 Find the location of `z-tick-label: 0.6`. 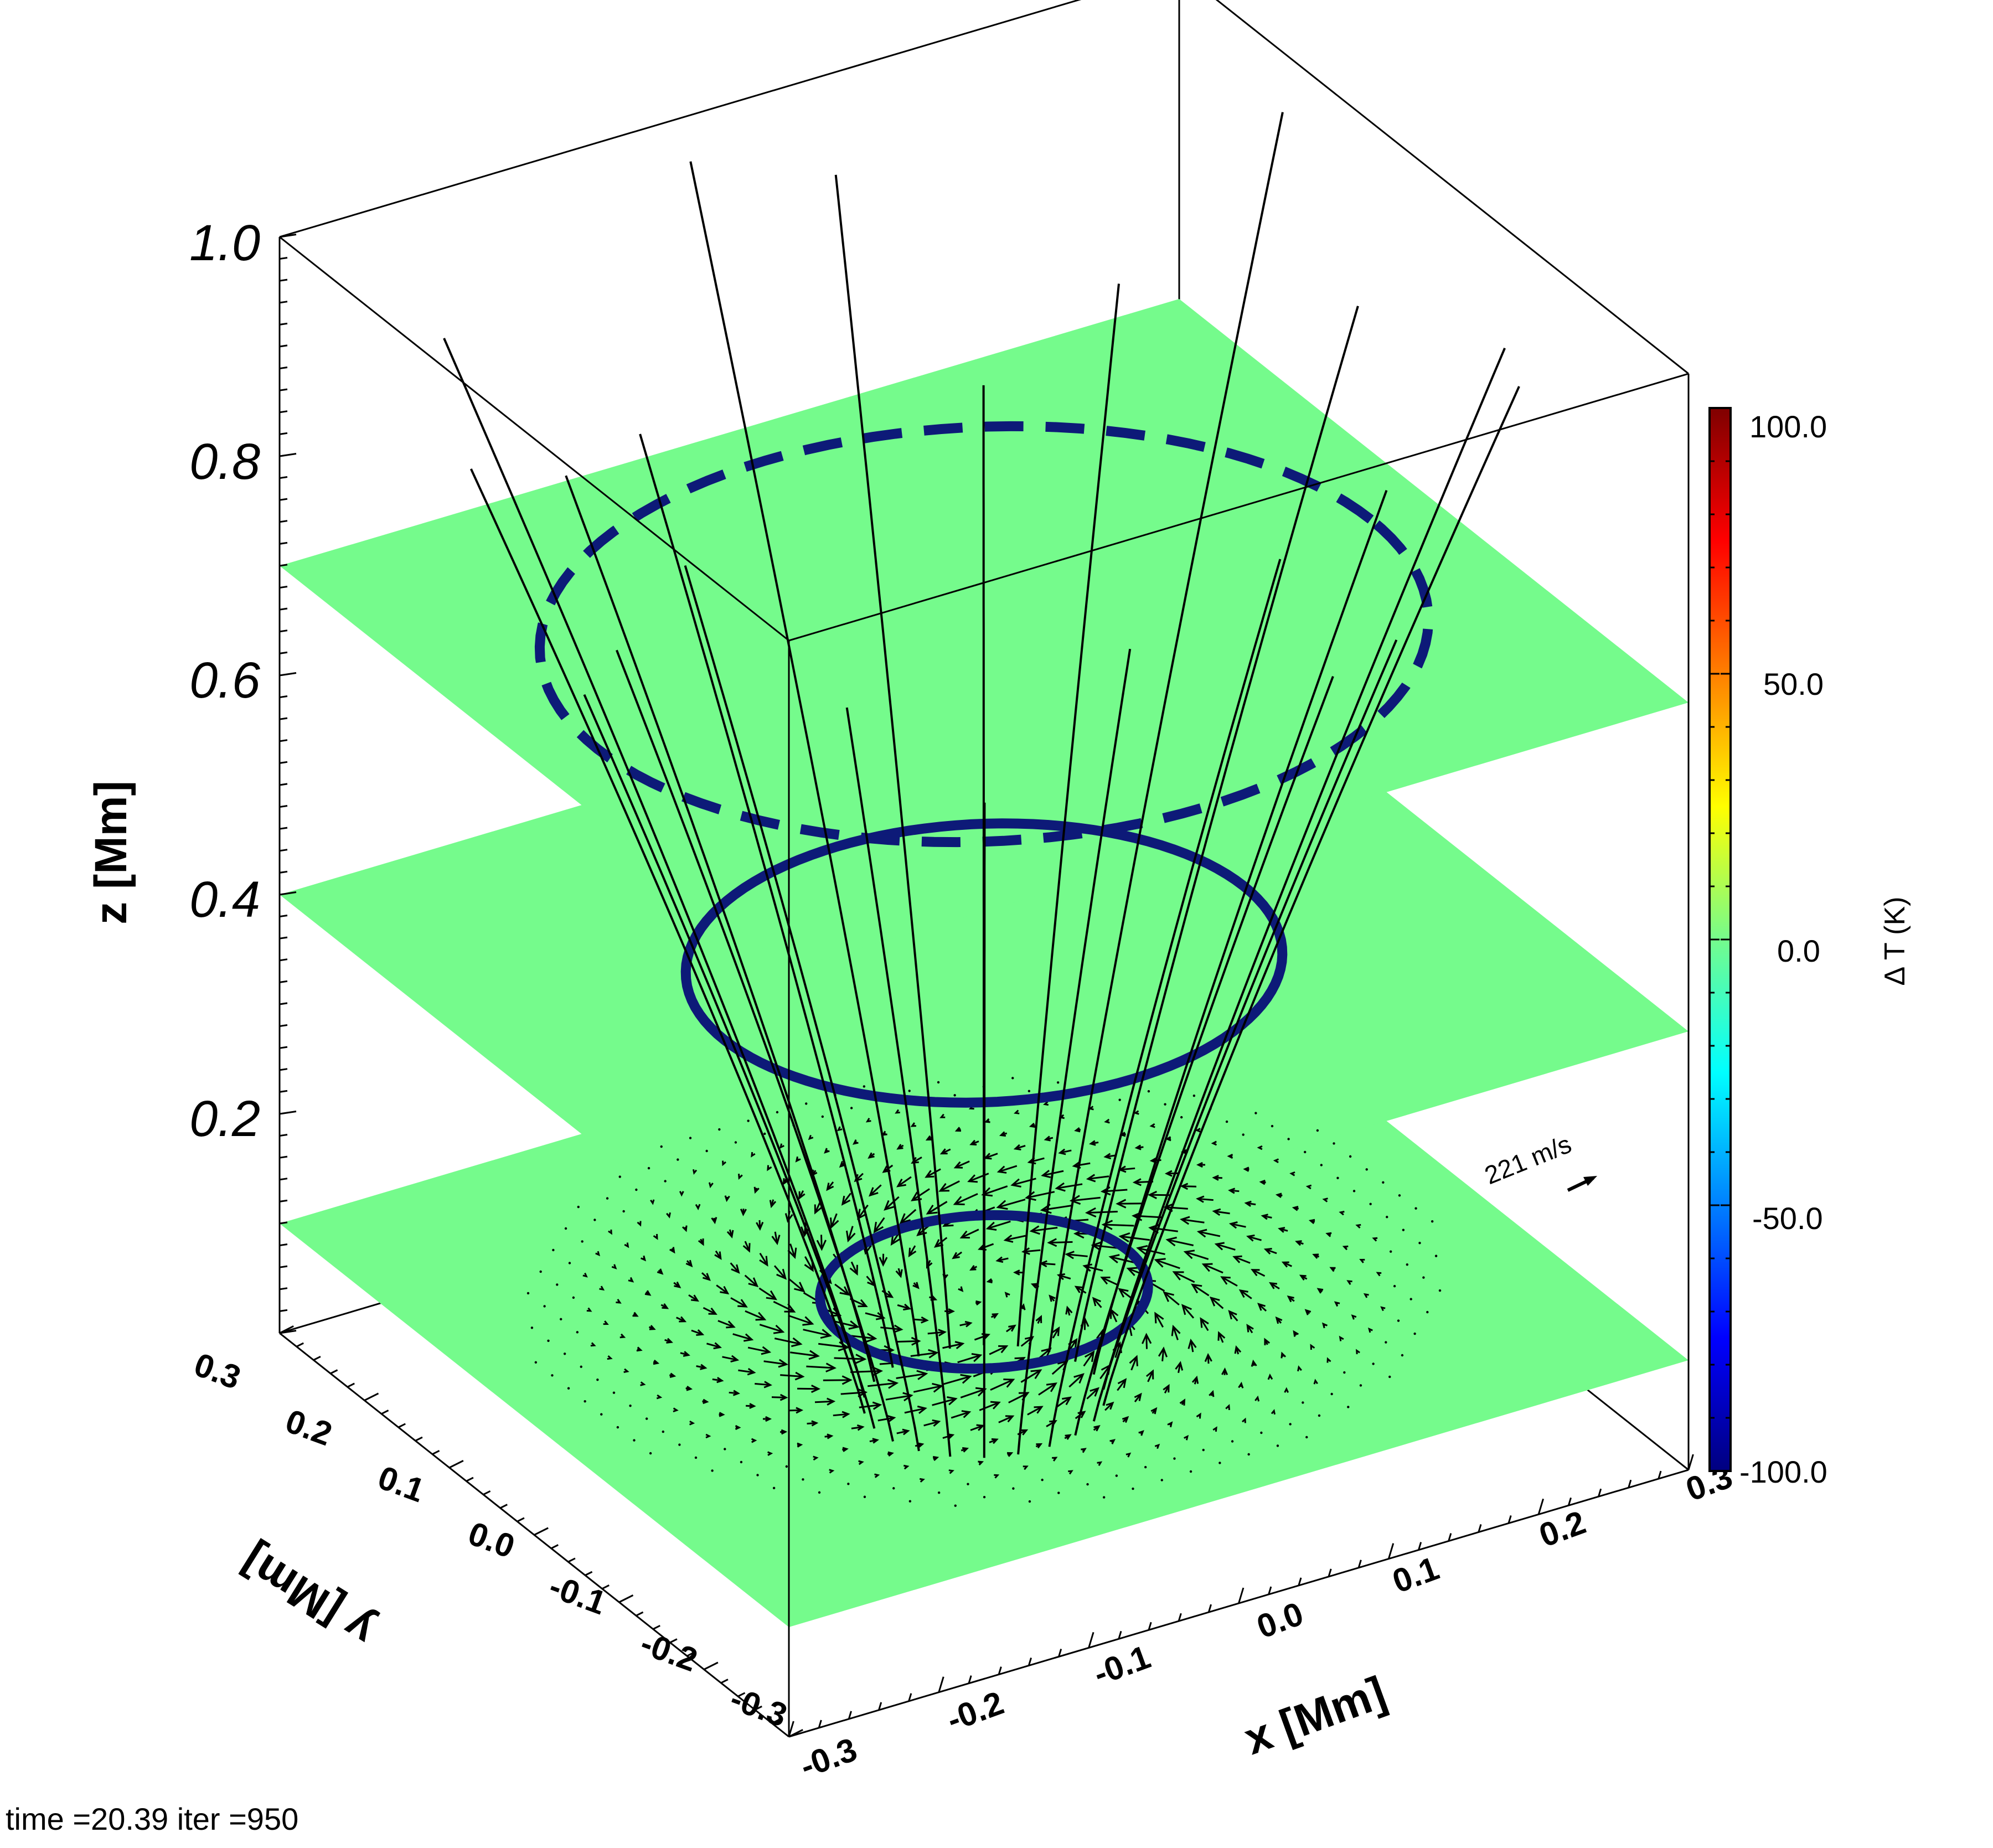

z-tick-label: 0.6 is located at coordinates (225, 680).